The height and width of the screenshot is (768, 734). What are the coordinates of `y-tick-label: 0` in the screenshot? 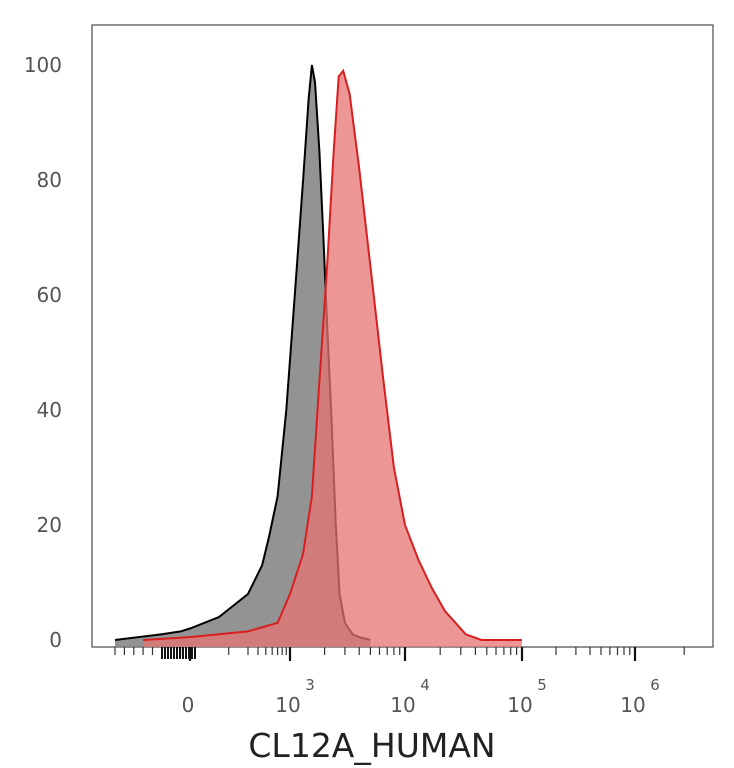 It's located at (55, 640).